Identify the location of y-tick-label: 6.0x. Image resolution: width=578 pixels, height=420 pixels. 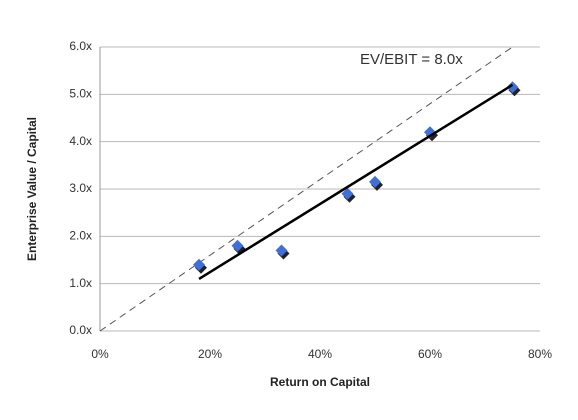
(80, 46).